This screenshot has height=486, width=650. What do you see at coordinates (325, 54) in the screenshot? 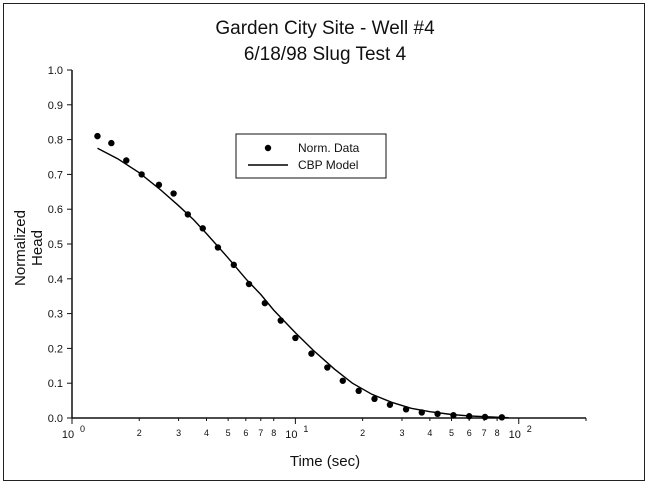
I see `chart-subtitle: 6/18/98 Slug Test 4` at bounding box center [325, 54].